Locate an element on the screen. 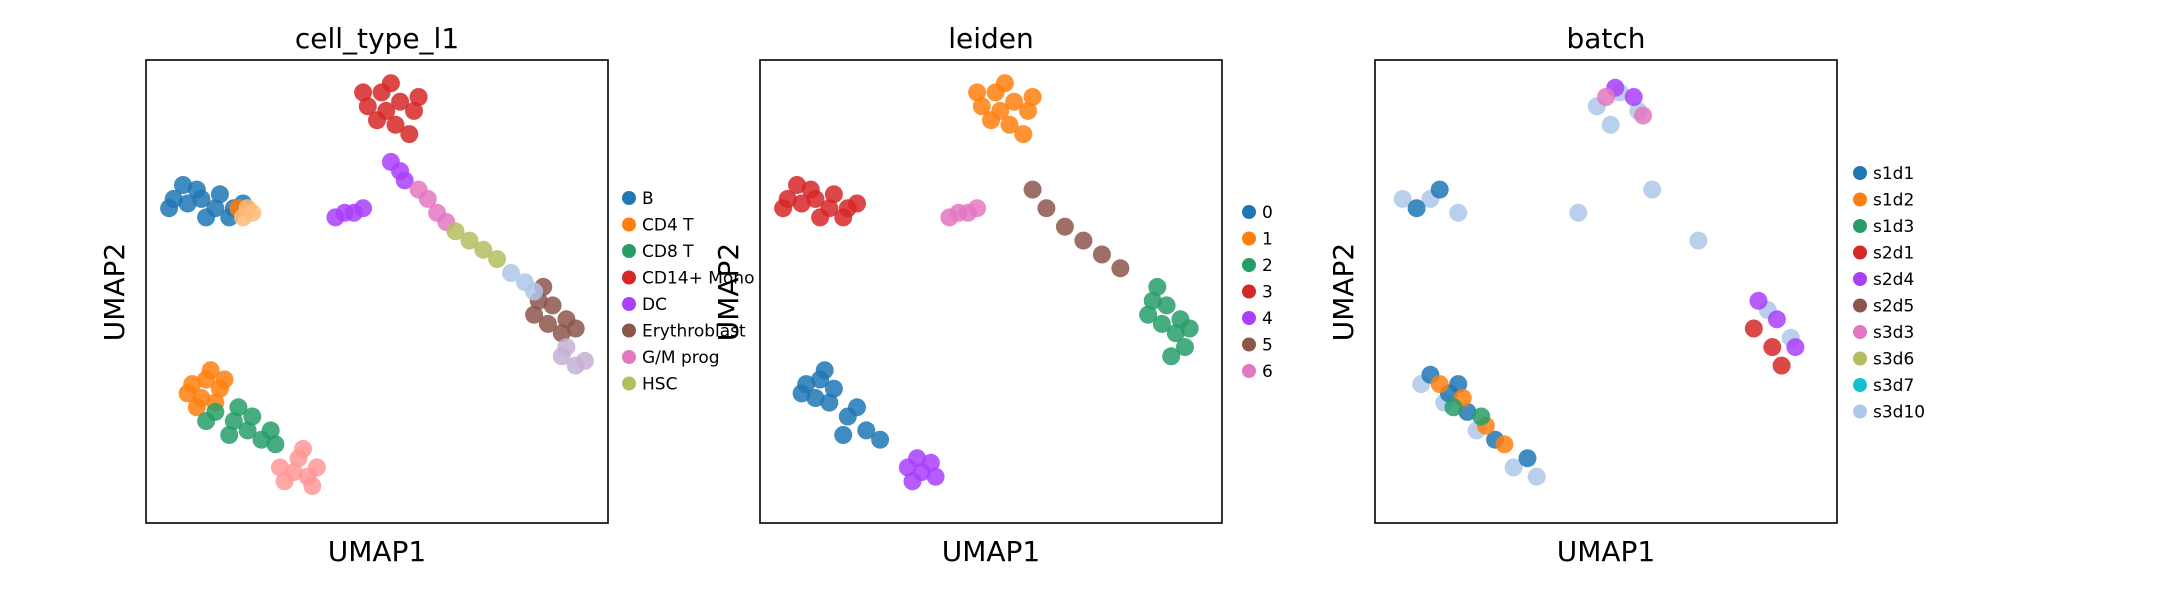  legend-item: 1 is located at coordinates (1257, 240).